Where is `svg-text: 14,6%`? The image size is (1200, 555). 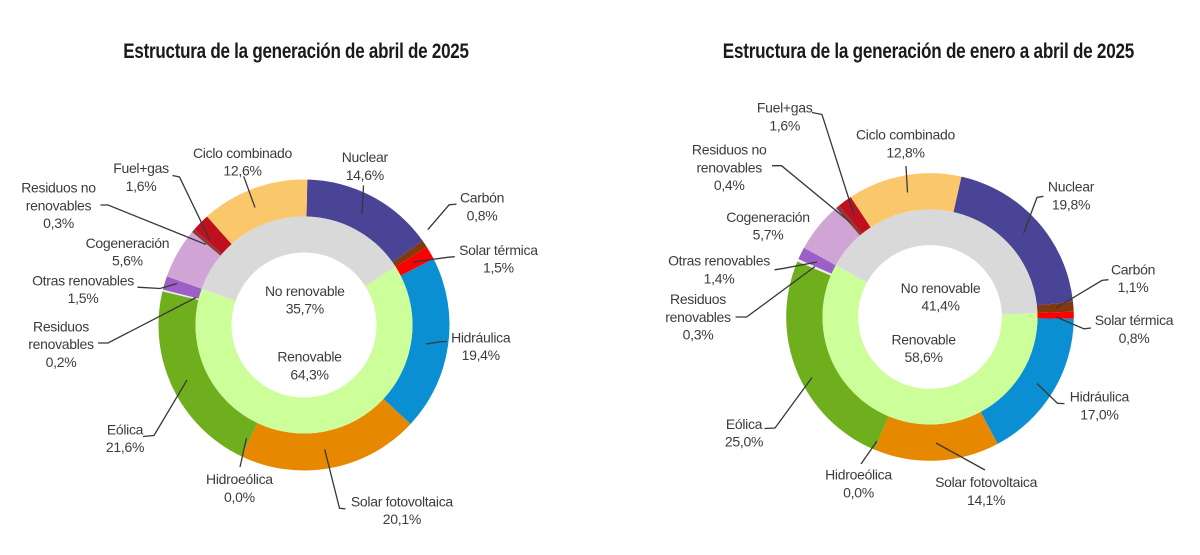 svg-text: 14,6% is located at coordinates (365, 175).